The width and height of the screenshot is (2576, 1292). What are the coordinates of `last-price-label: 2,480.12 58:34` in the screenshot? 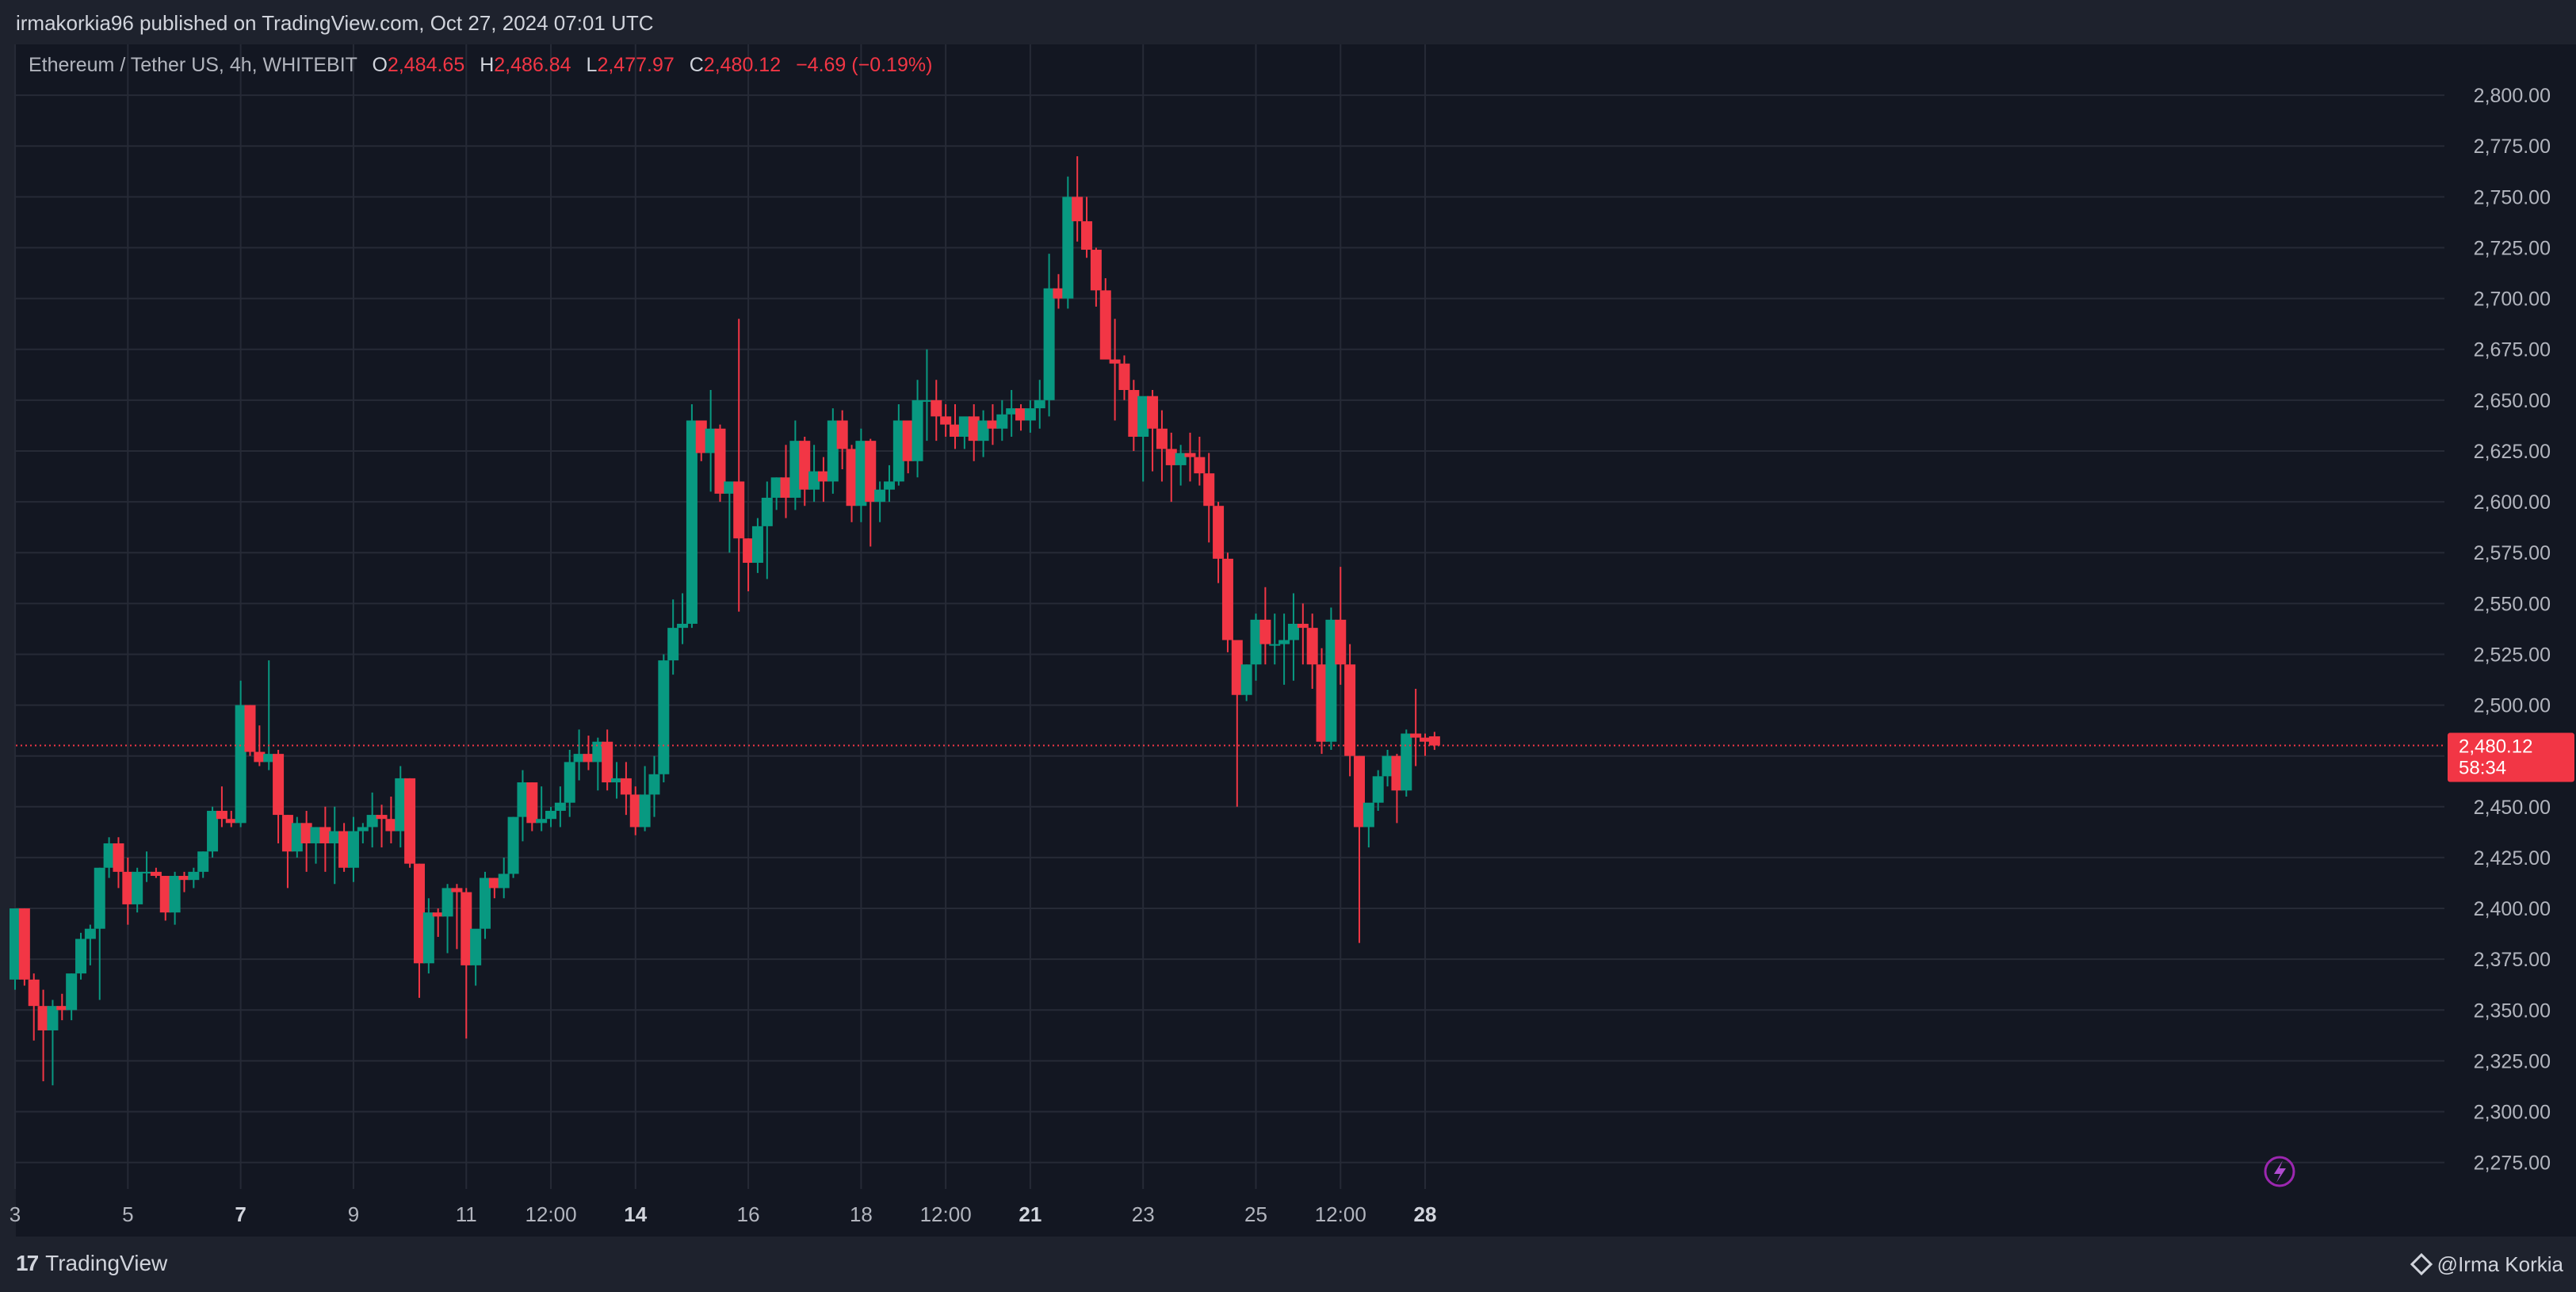 It's located at (2511, 757).